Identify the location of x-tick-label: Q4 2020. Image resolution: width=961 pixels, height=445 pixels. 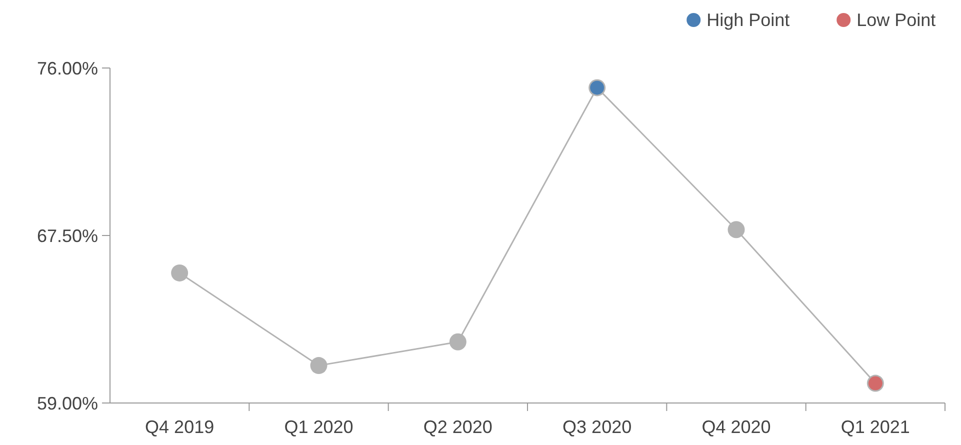
(736, 427).